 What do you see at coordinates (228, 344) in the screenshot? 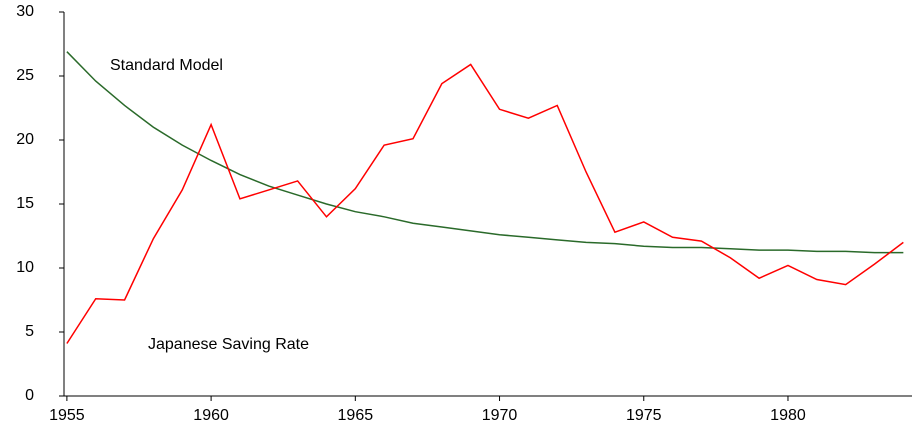
I see `series-label: Japanese Saving Rate` at bounding box center [228, 344].